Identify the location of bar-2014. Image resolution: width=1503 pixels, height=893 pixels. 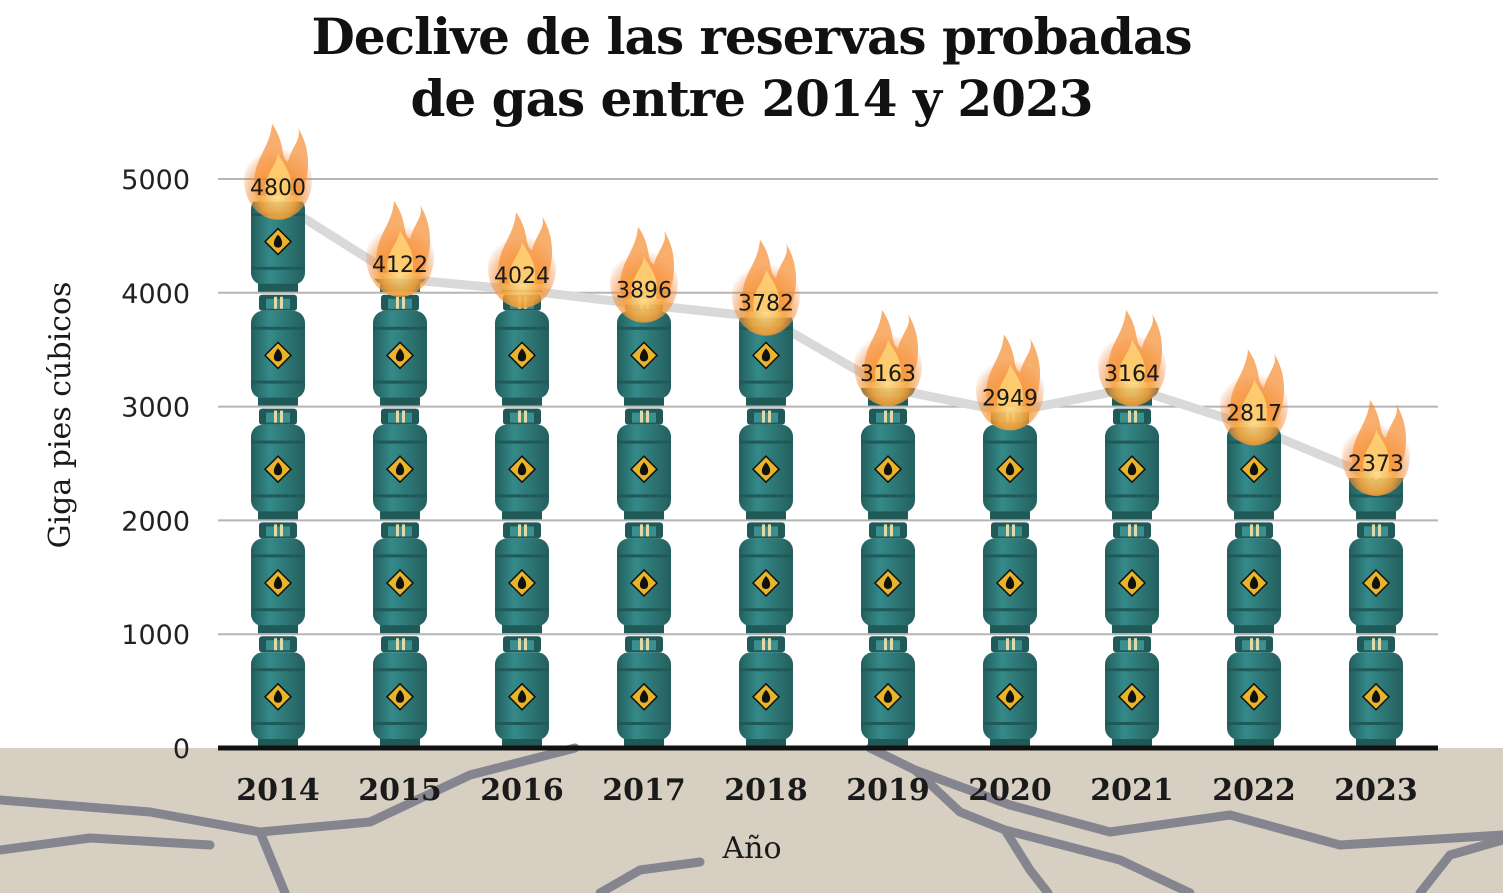
(278, 474).